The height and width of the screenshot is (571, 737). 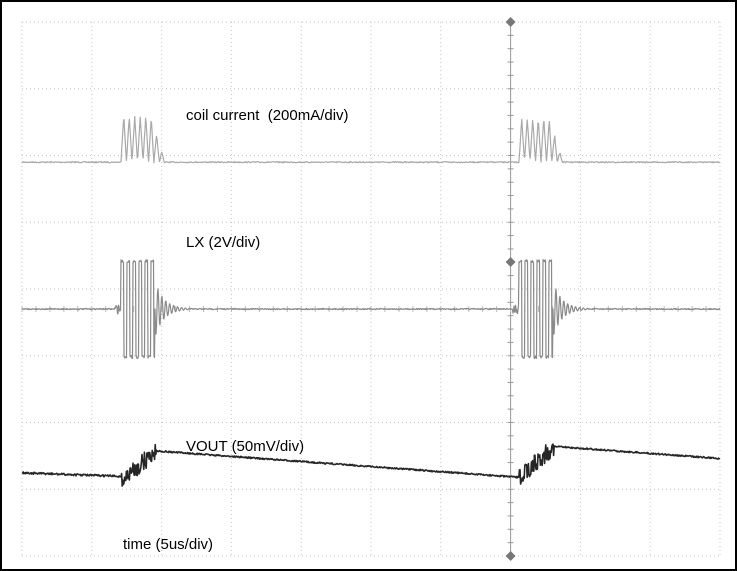 What do you see at coordinates (510, 262) in the screenshot?
I see `trigger-marker-level` at bounding box center [510, 262].